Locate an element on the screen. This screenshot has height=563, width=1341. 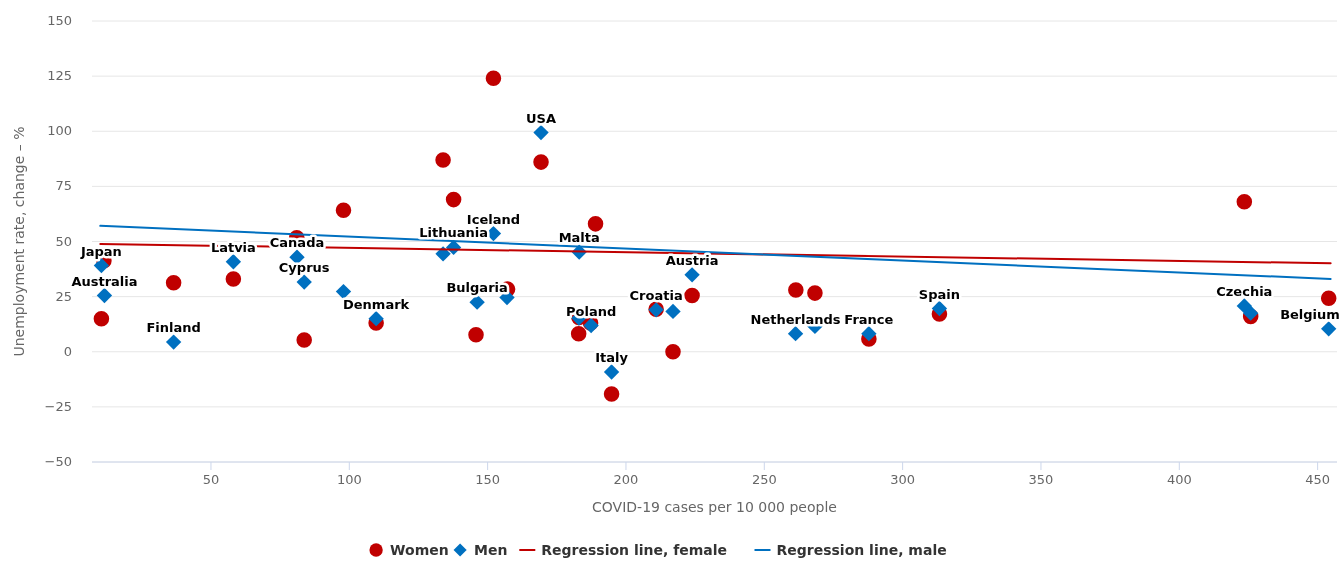
x-axis-title: COVID-19 cases per 10 000 people is located at coordinates (714, 507).